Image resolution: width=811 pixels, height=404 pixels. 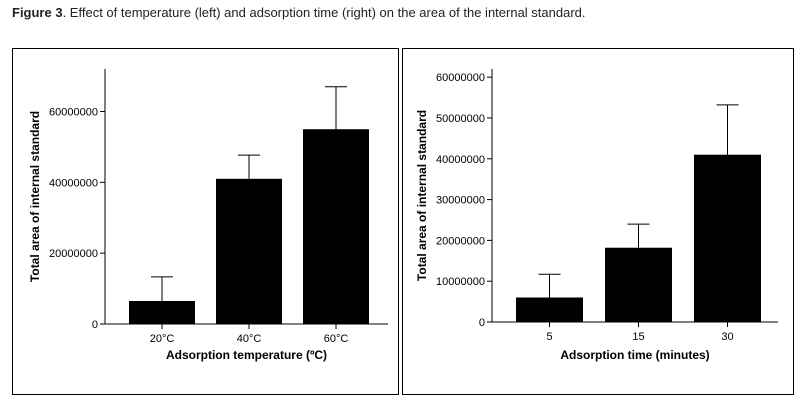 What do you see at coordinates (162, 339) in the screenshot?
I see `x-tick-label: 20°C` at bounding box center [162, 339].